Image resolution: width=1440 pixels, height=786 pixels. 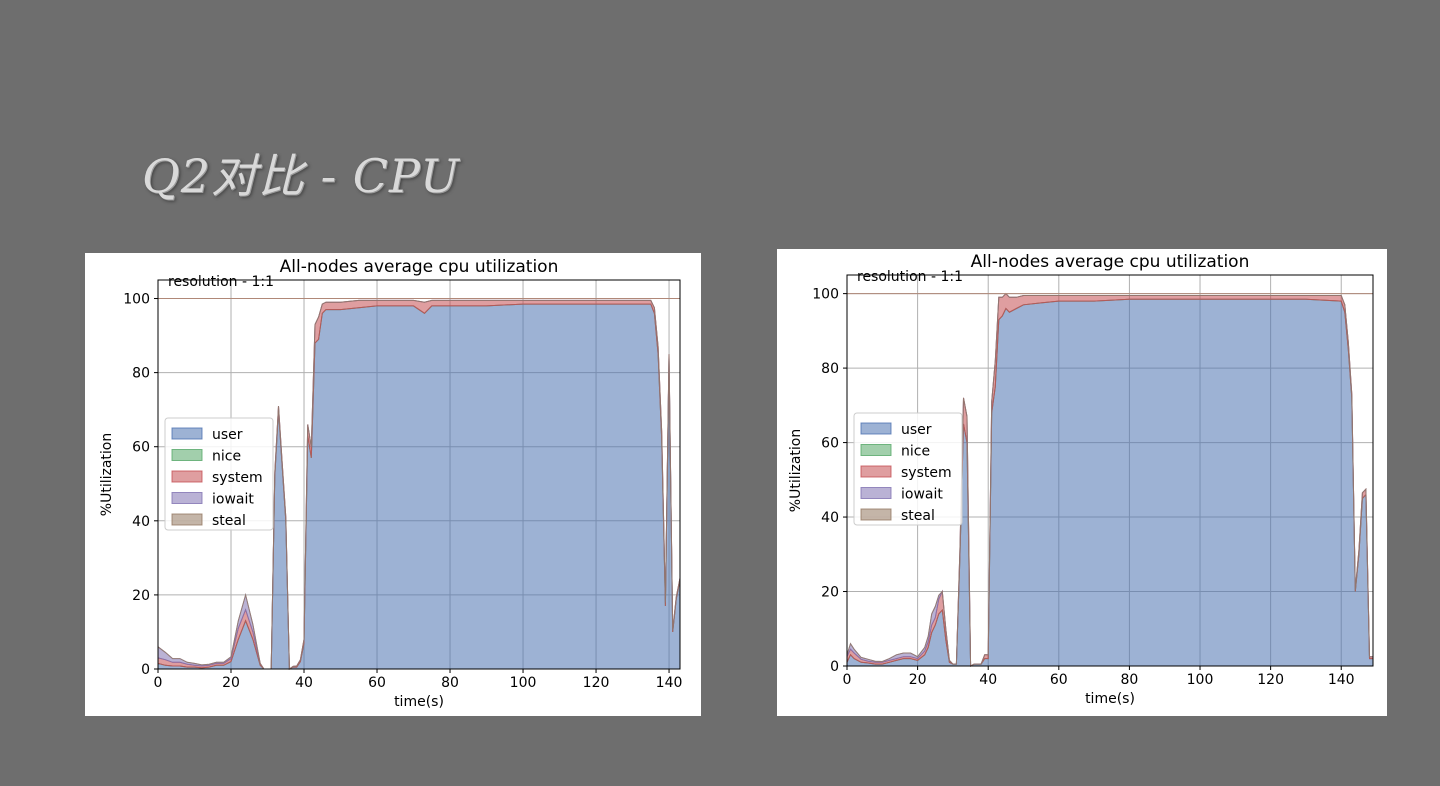 I want to click on slide-title: Q2对比 - CPU, so click(x=301, y=176).